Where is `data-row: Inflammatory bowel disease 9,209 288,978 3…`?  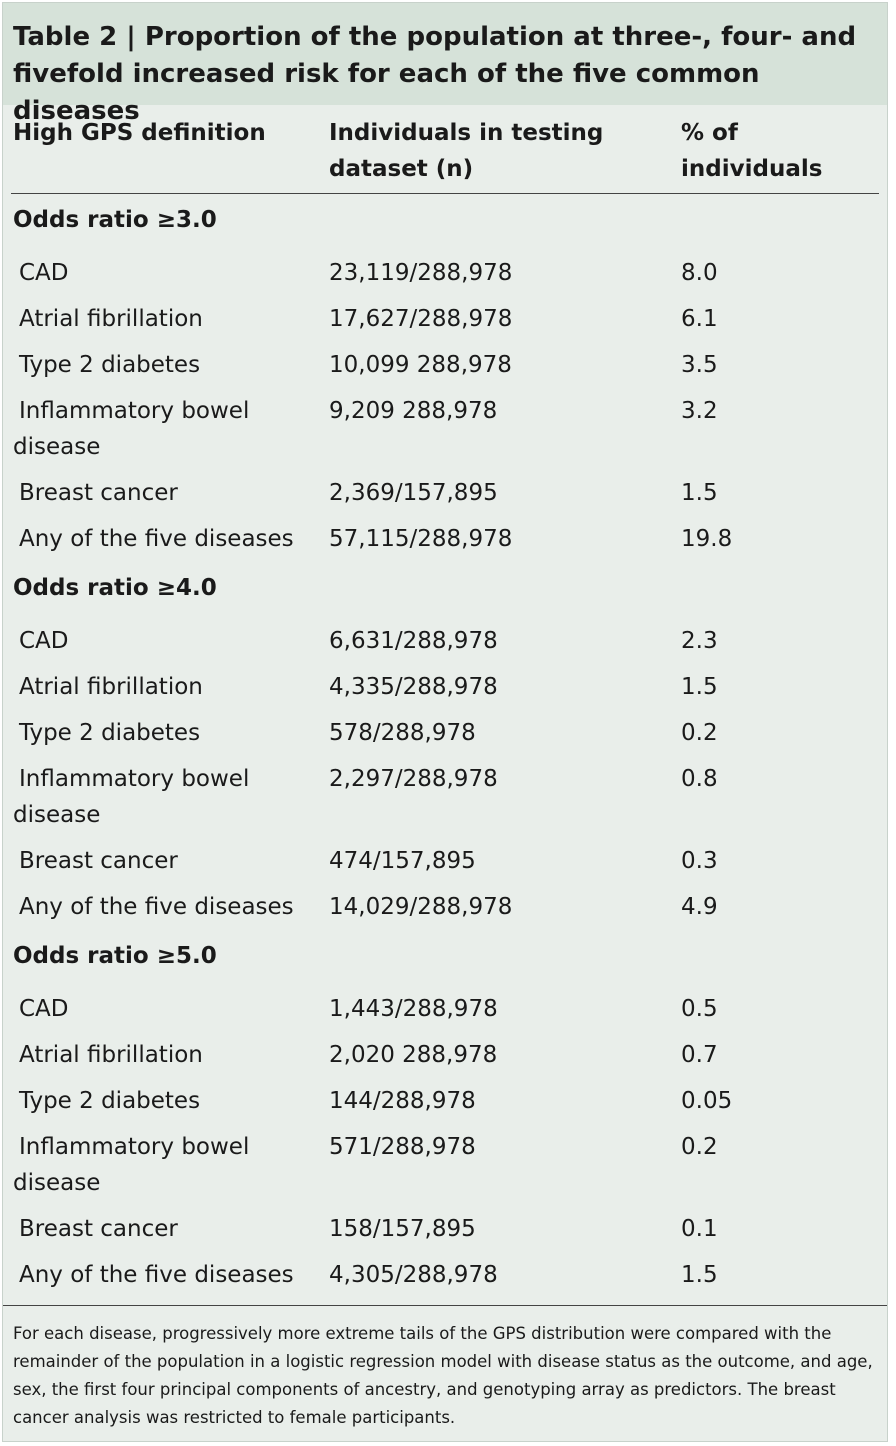 data-row: Inflammatory bowel disease 9,209 288,978 3… is located at coordinates (445, 429).